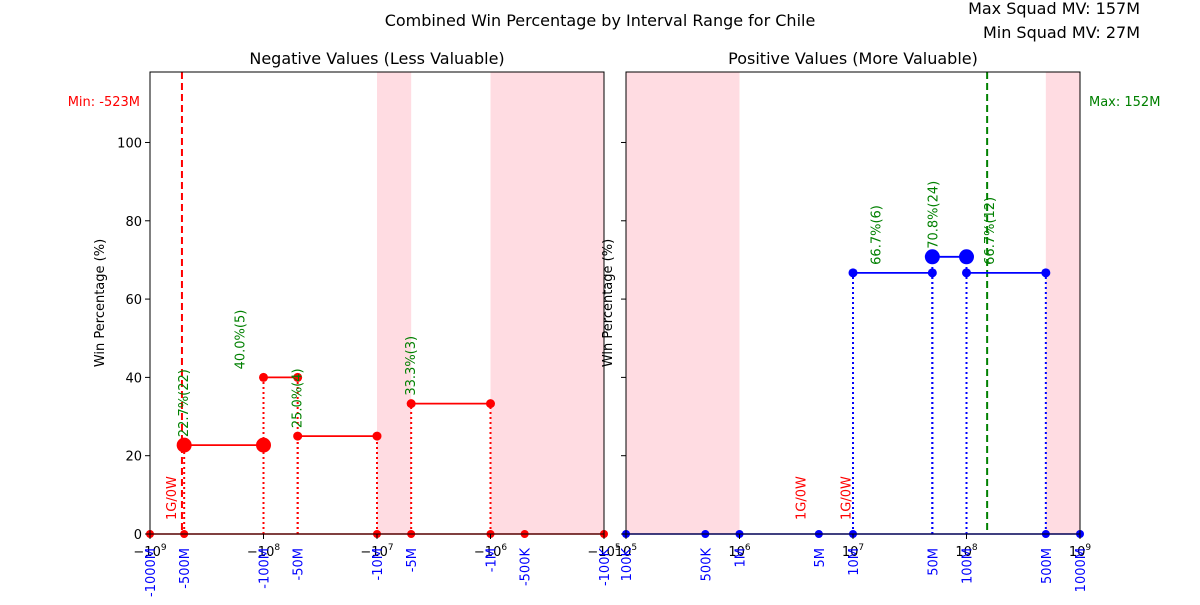 The width and height of the screenshot is (1200, 605). Describe the element at coordinates (133, 378) in the screenshot. I see `y-tick-label-40: 40` at that location.